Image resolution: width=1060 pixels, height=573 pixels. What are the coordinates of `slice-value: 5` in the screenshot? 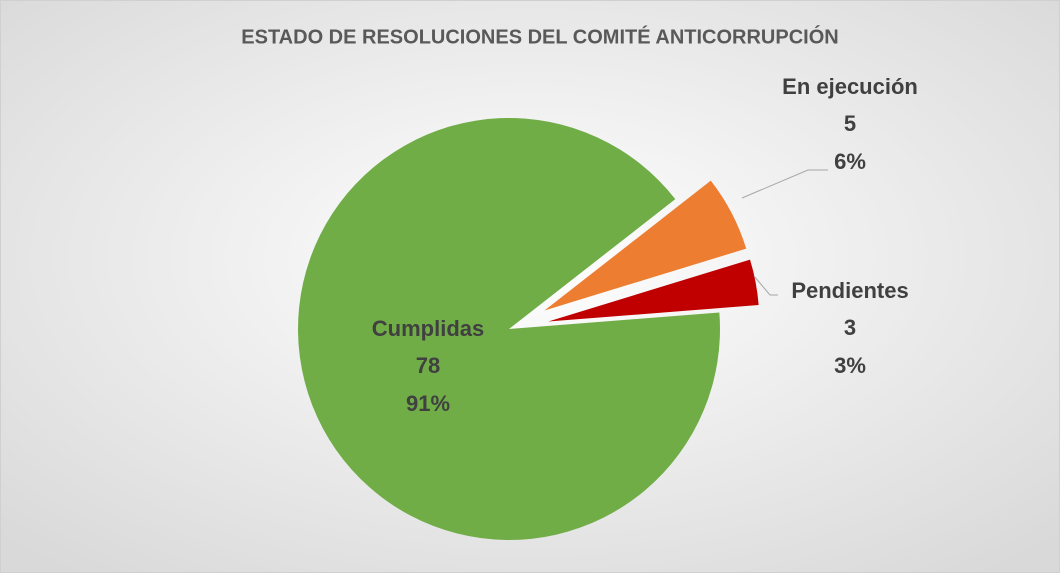 It's located at (850, 123).